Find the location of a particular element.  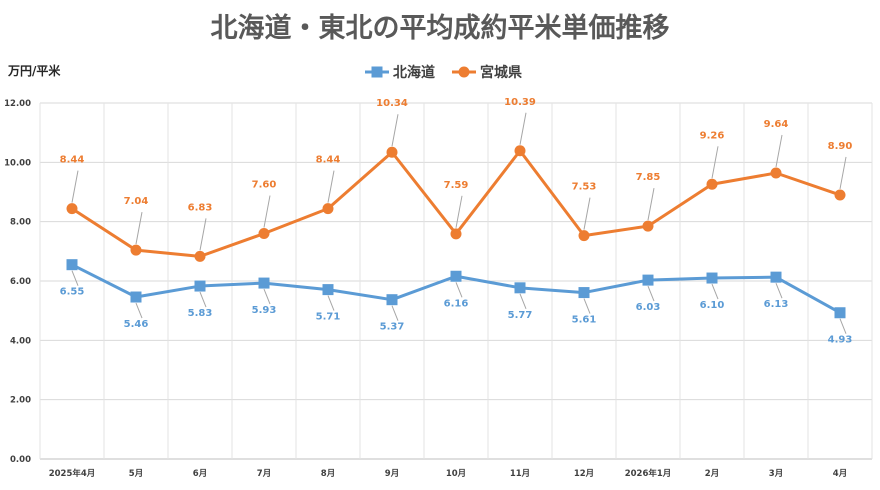

legend-item-2: 宮城県 is located at coordinates (487, 72).